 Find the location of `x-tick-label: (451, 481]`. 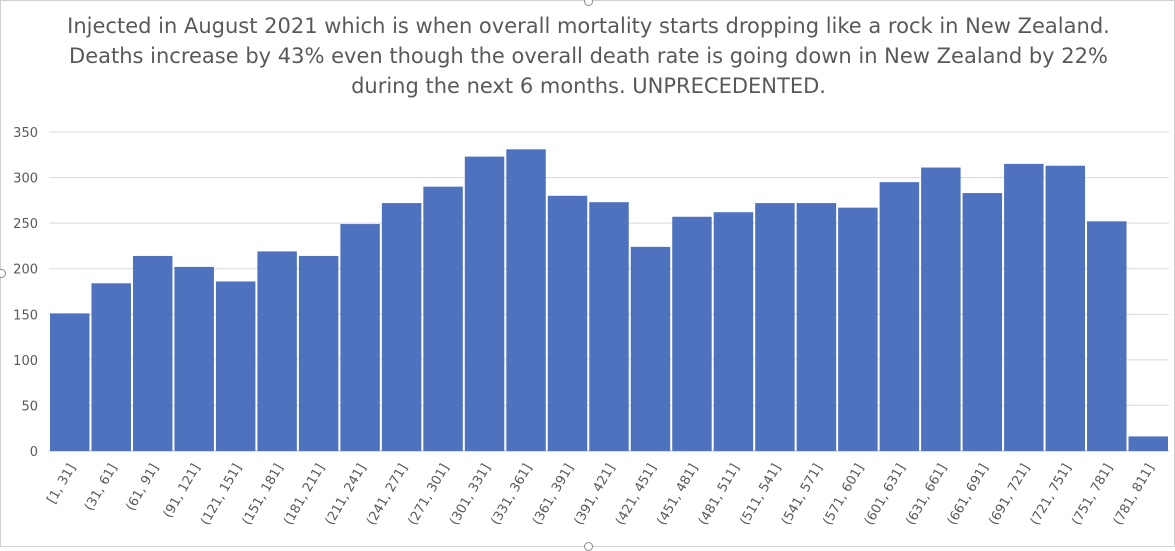

x-tick-label: (451, 481] is located at coordinates (677, 495).